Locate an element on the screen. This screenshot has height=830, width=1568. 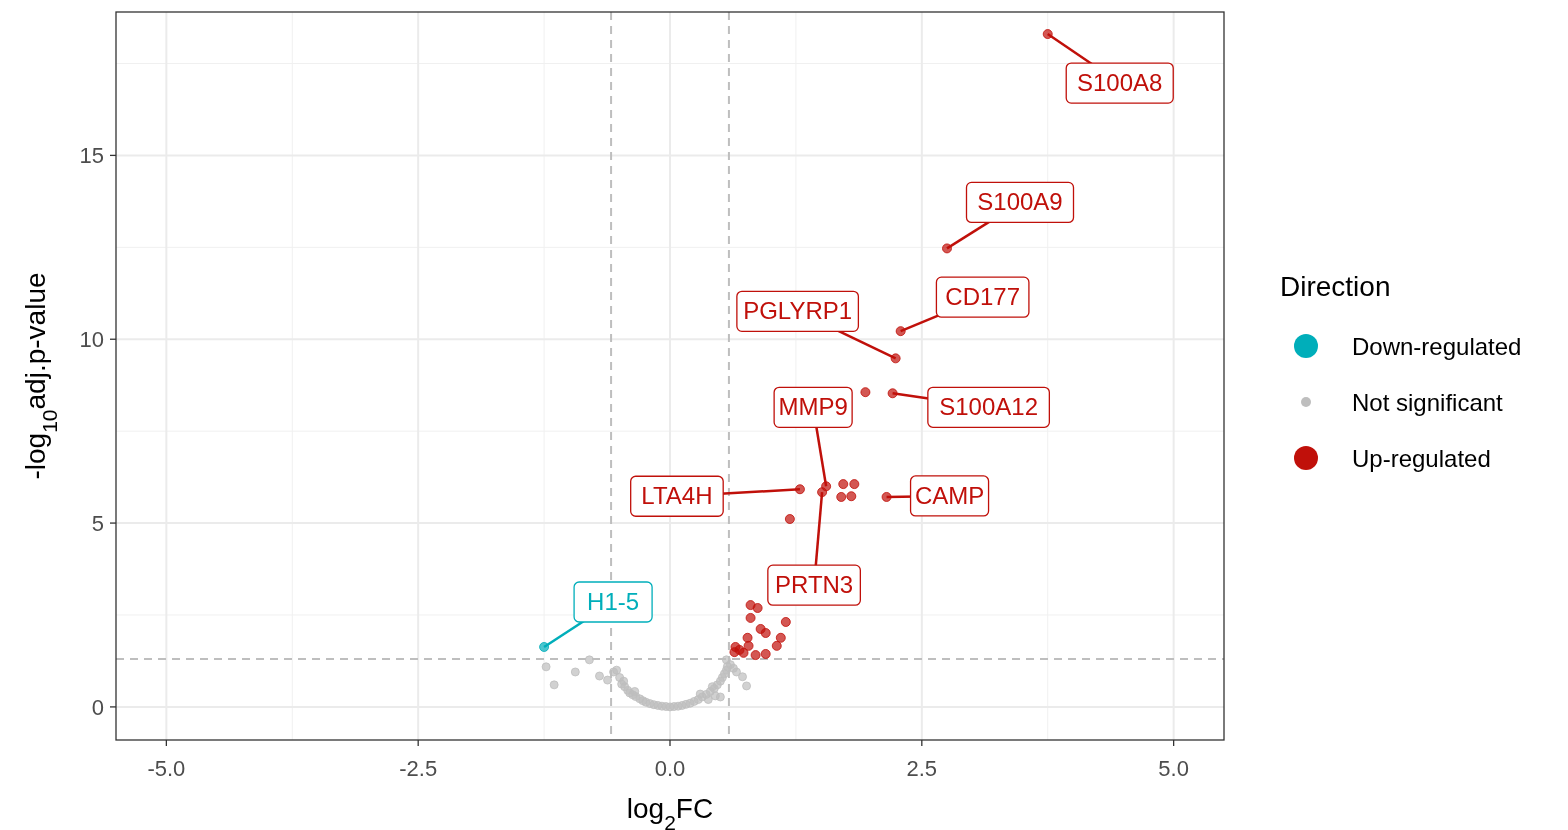
annotation: CD177 is located at coordinates (983, 297).